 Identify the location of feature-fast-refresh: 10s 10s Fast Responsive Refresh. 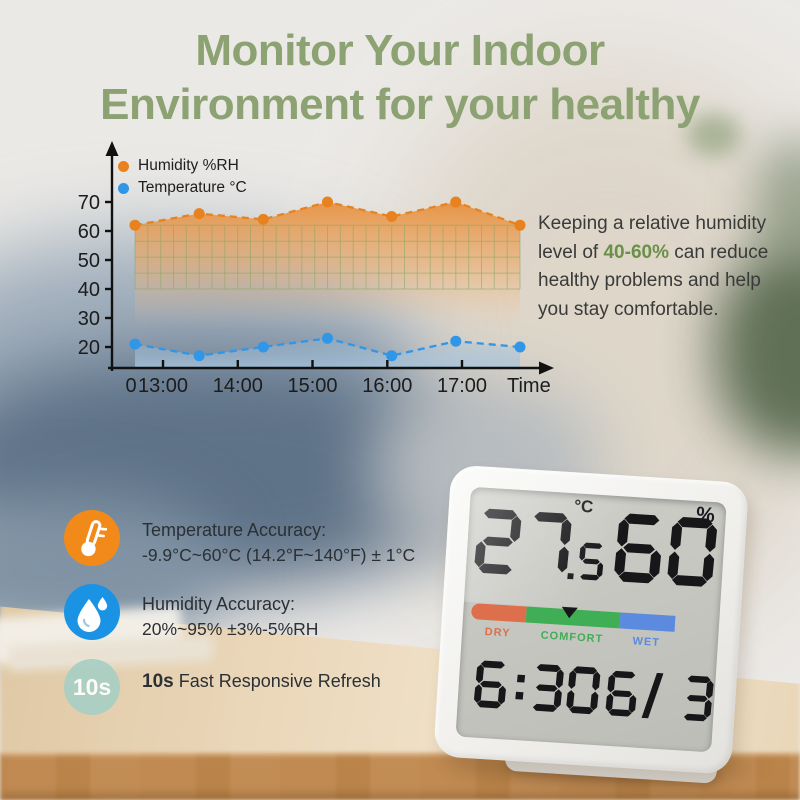
(223, 687).